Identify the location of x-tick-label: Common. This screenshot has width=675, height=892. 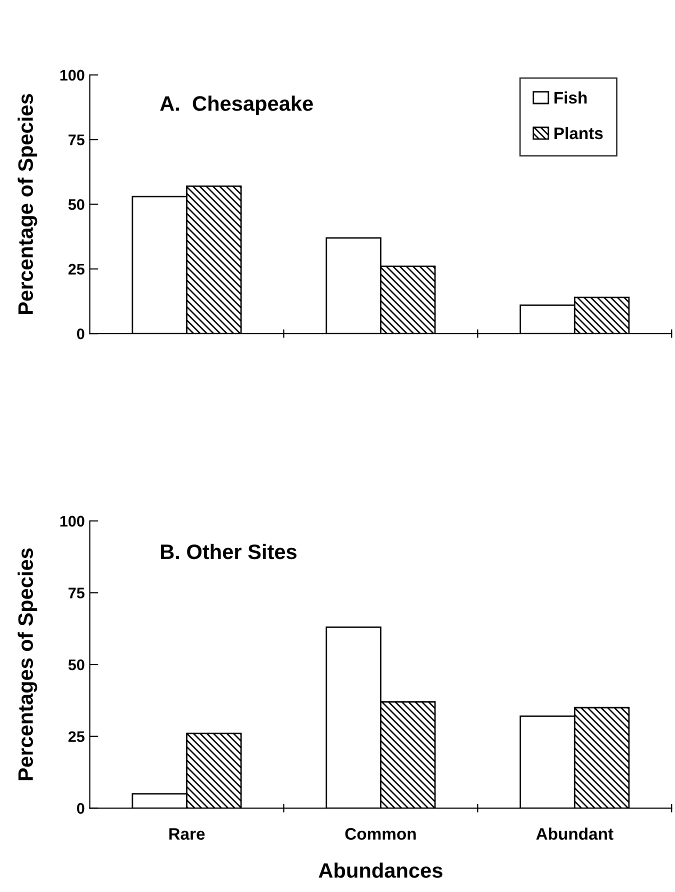
(380, 834).